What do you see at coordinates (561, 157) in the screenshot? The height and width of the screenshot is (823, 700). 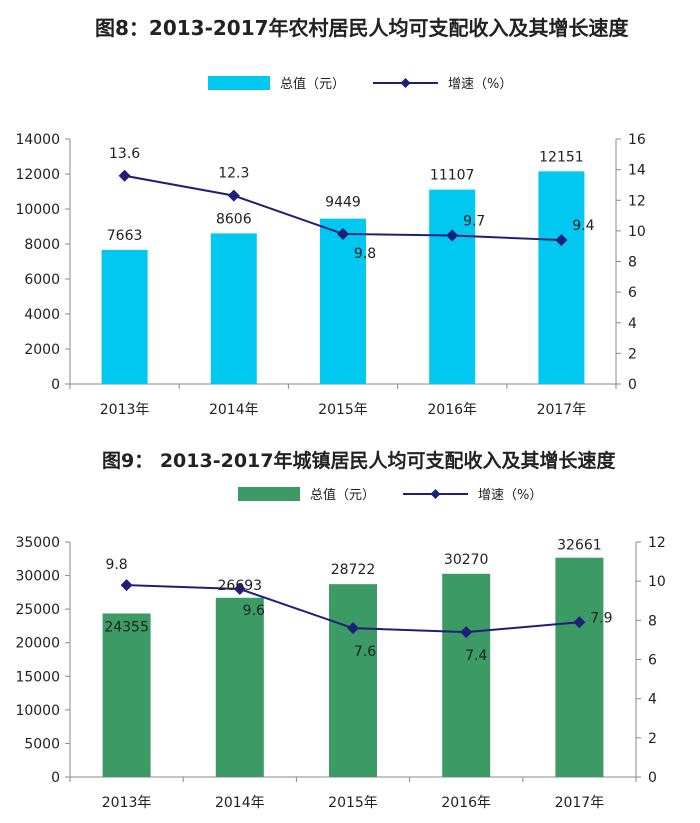 I see `bar-value-label: 12151` at bounding box center [561, 157].